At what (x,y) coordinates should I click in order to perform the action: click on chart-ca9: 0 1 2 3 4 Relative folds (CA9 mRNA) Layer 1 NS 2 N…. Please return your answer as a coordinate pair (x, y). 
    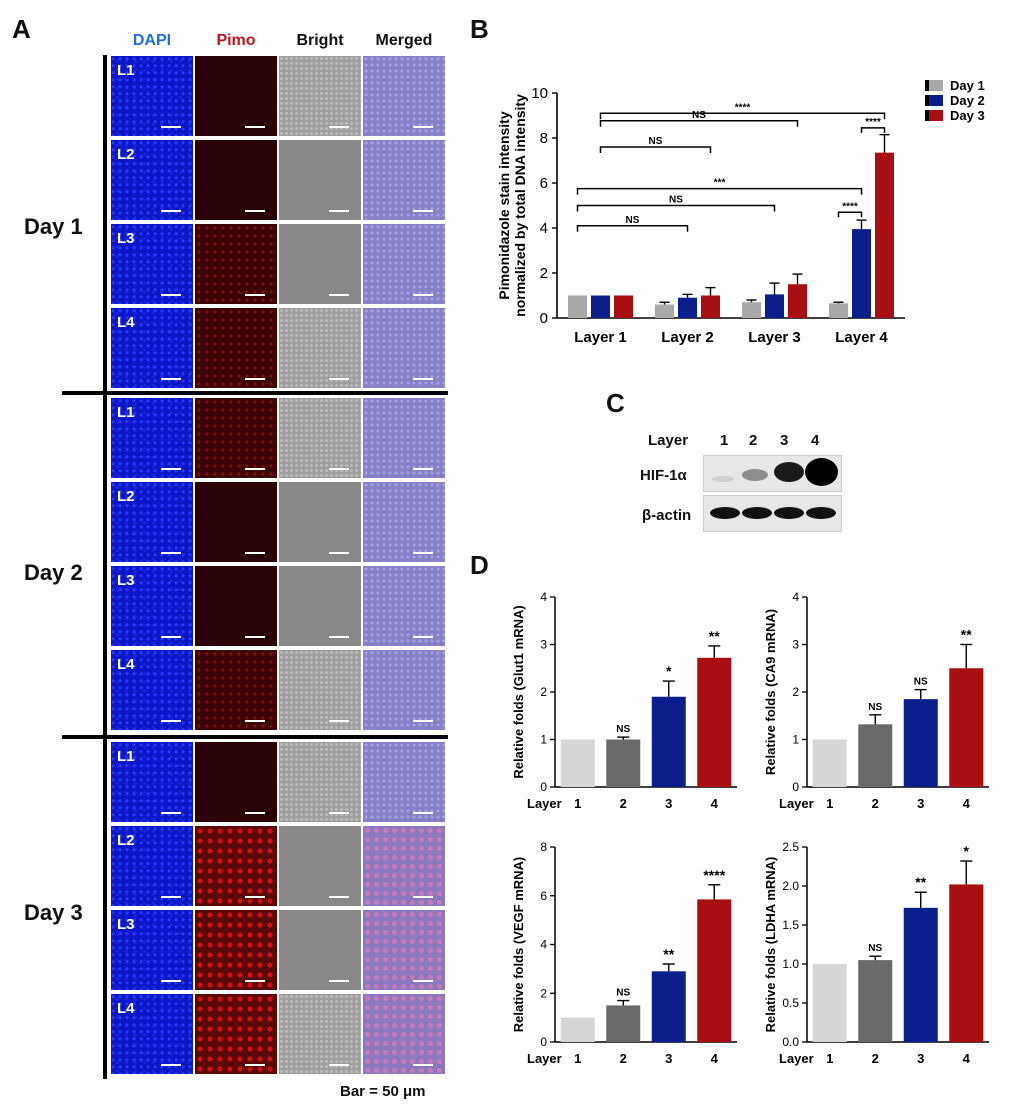
    Looking at the image, I should click on (876, 700).